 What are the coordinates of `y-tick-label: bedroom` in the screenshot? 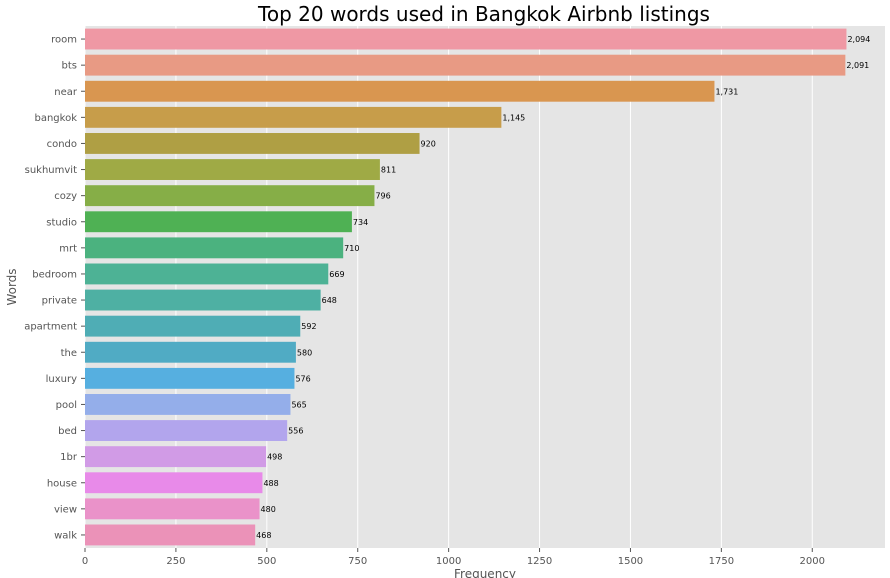 It's located at (54, 274).